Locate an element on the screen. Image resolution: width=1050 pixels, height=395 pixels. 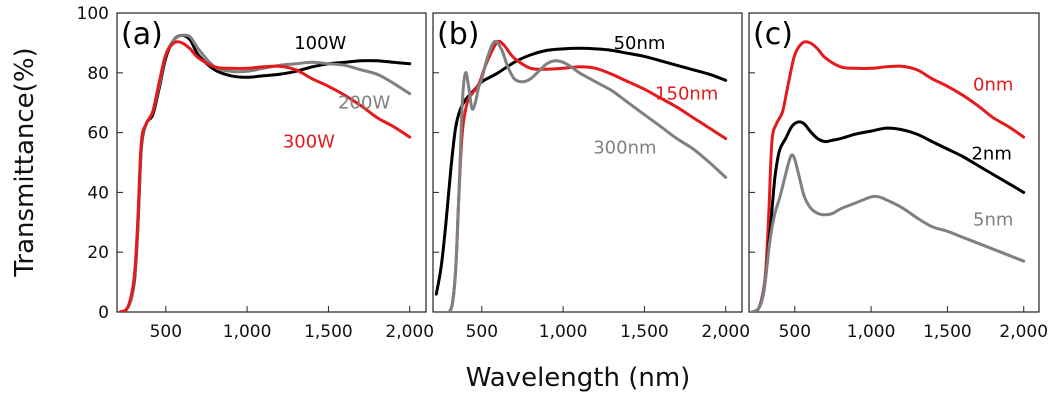
panel-label-a: (a) is located at coordinates (142, 34).